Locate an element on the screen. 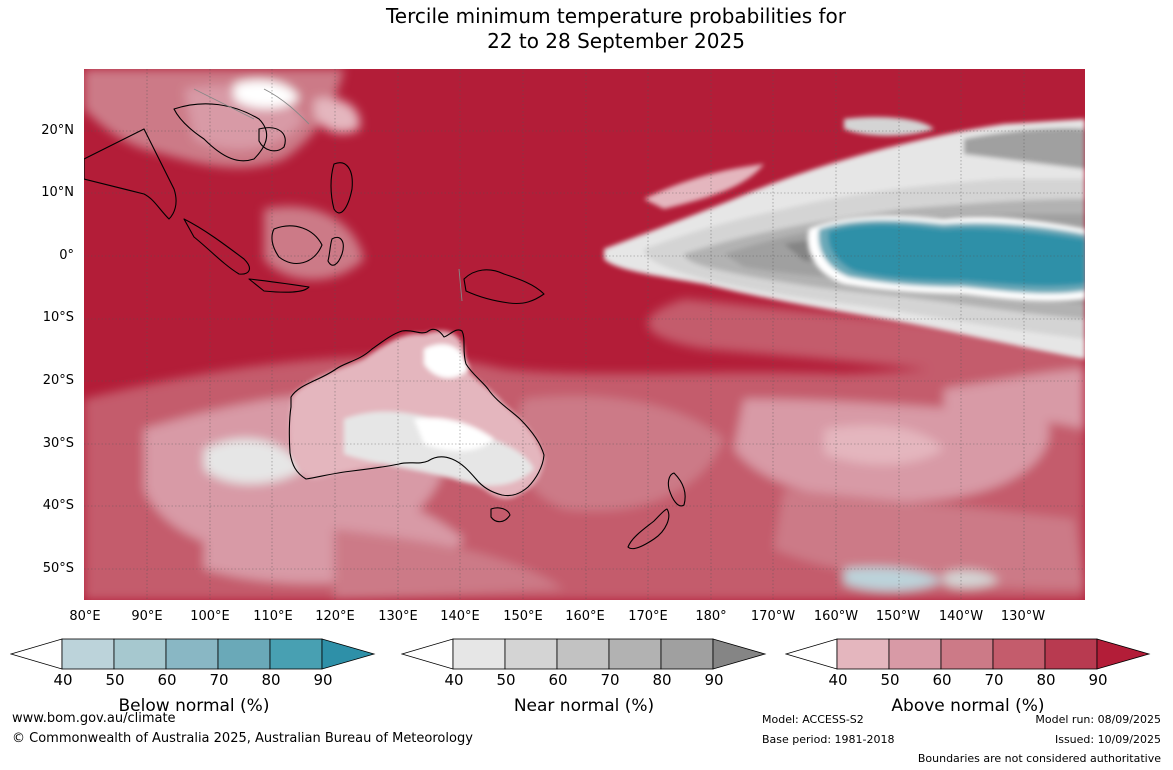  lat-label: 20°S is located at coordinates (58, 380).